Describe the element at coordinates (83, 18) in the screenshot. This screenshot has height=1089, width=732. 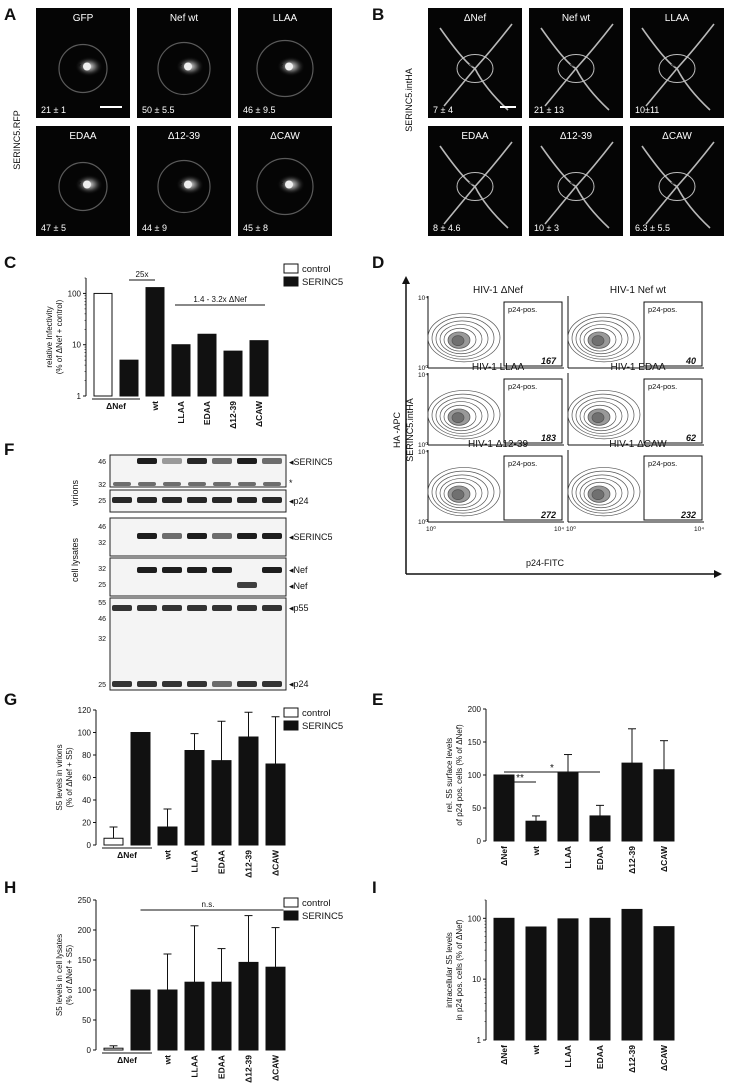
I see `micrograph-title: GFP` at that location.